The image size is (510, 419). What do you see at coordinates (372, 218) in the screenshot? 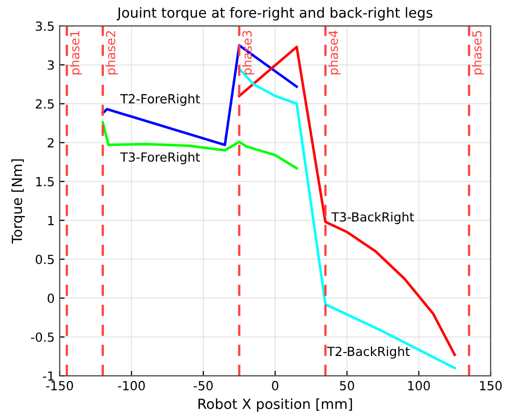
I see `series-label: T3-BackRight` at bounding box center [372, 218].